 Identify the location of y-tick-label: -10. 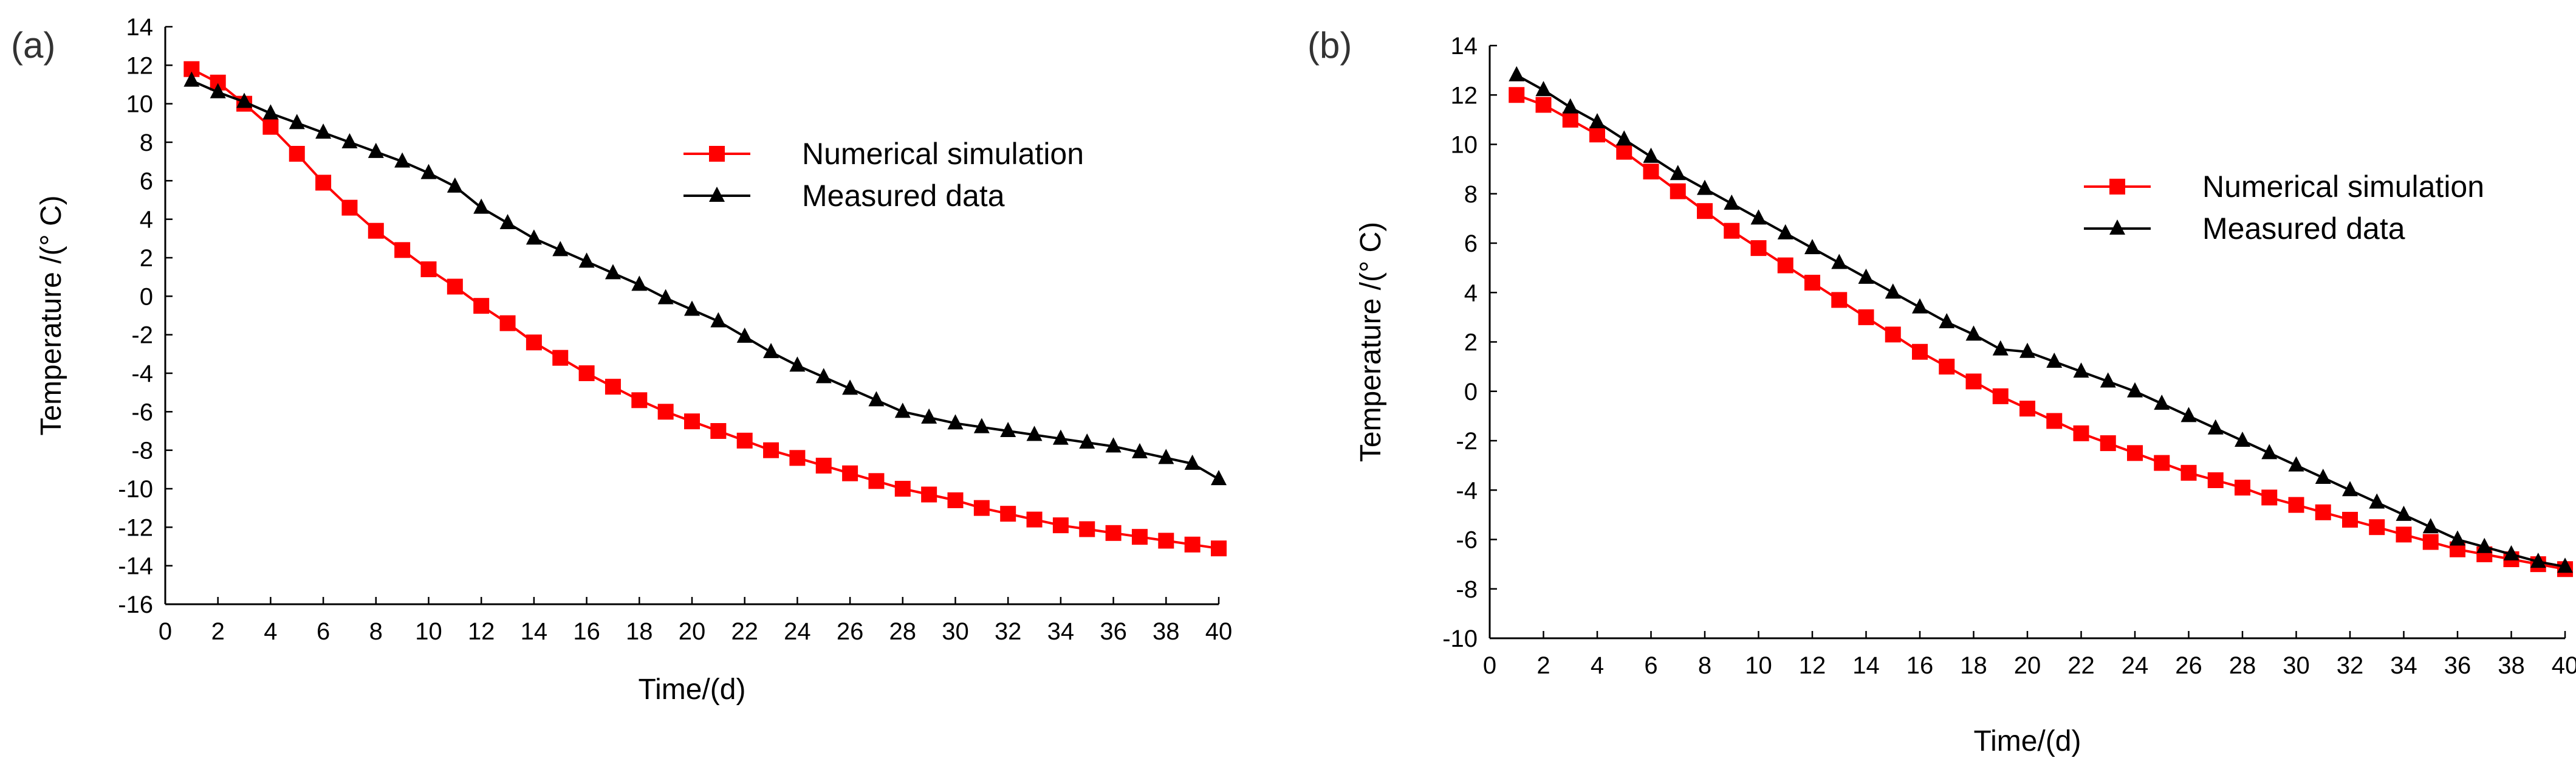
(1460, 639).